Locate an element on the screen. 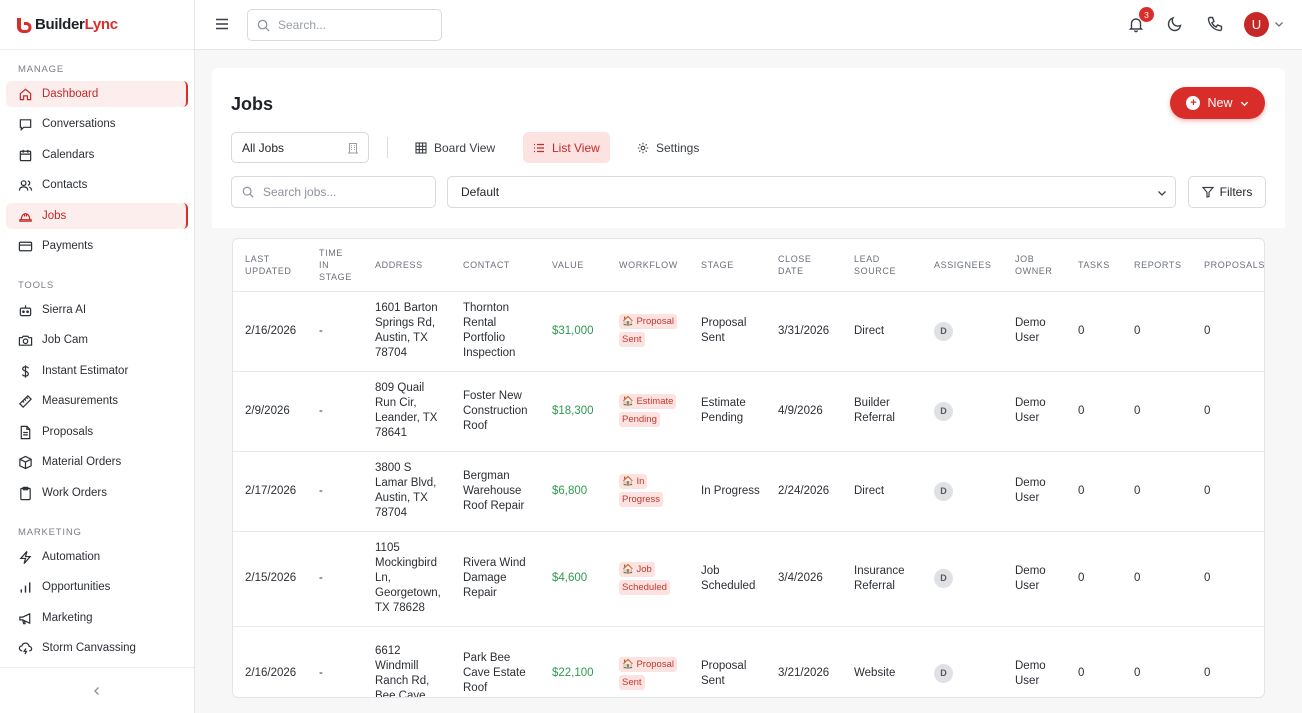 Image resolution: width=1302 pixels, height=713 pixels. megaphone-icon is located at coordinates (25, 618).